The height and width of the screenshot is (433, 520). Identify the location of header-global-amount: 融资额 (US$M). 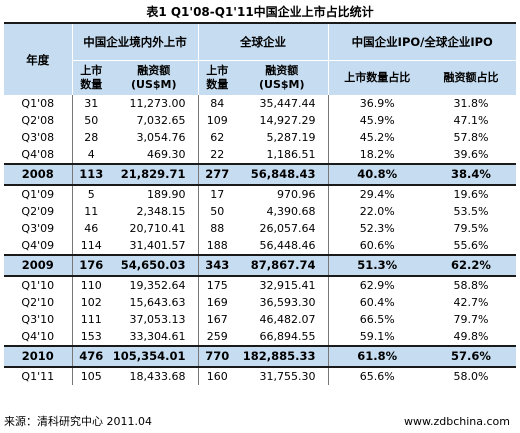
(282, 77).